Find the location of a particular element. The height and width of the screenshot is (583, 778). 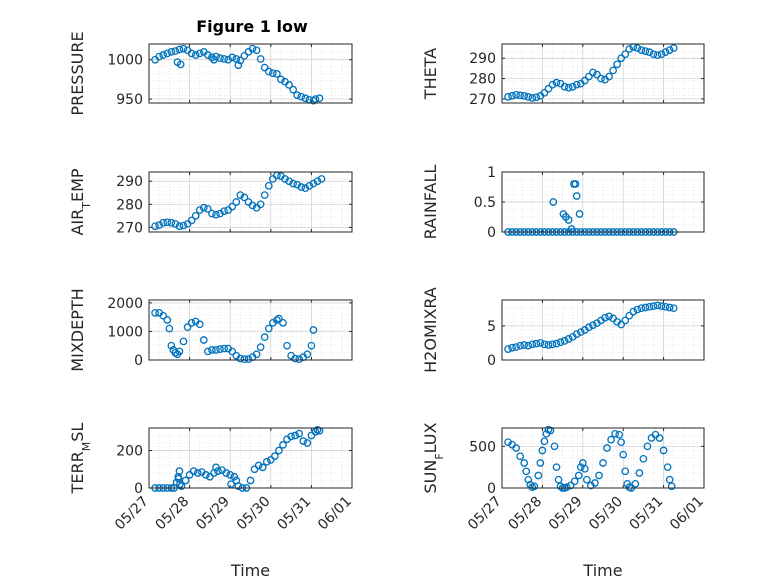

y-tick-label: 1000 is located at coordinates (125, 61).